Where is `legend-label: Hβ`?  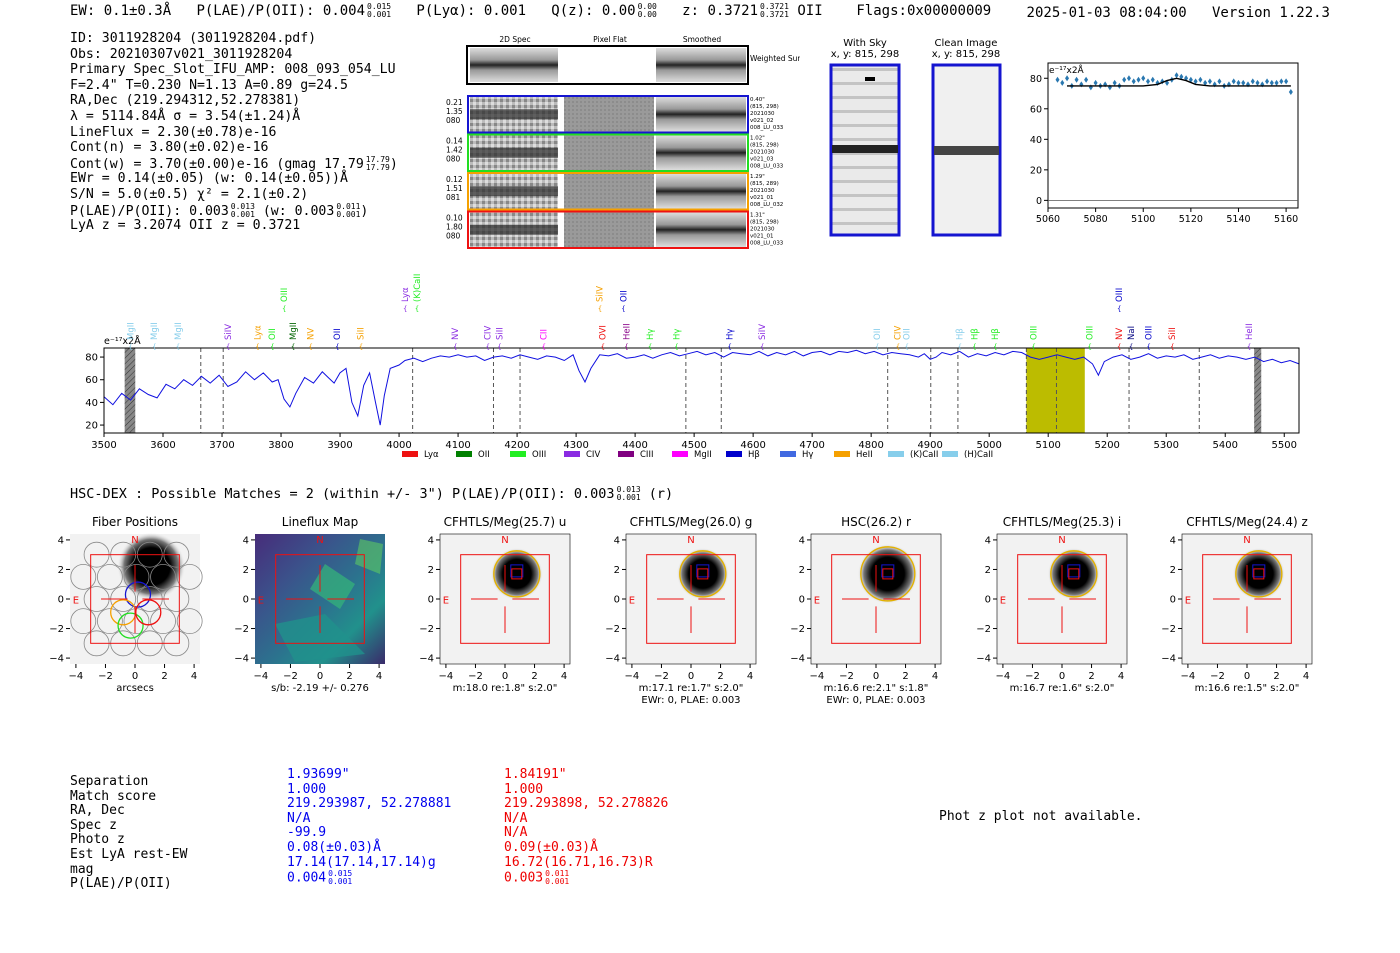 legend-label: Hβ is located at coordinates (754, 455).